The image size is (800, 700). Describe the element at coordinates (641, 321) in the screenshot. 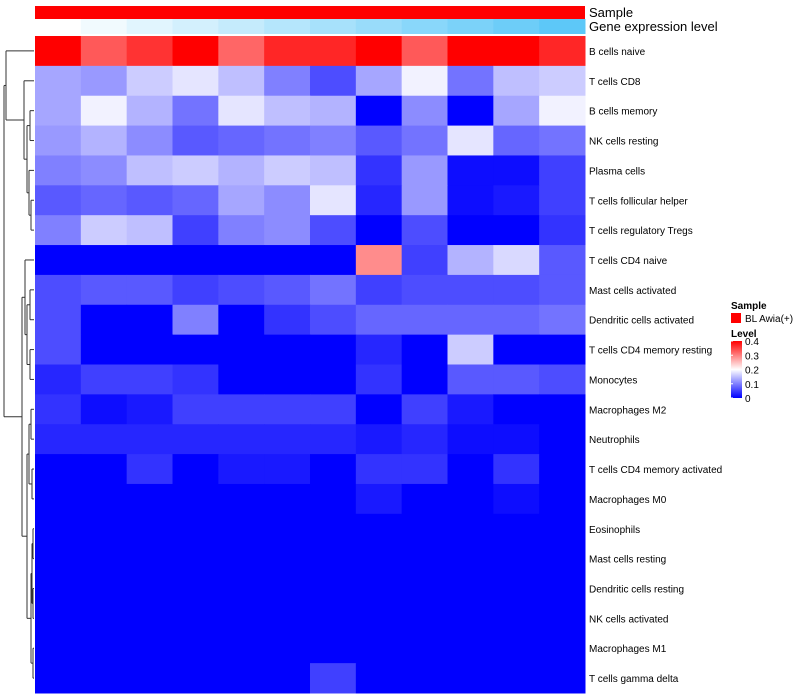

I see `row-label: Dendritic cells activated` at that location.